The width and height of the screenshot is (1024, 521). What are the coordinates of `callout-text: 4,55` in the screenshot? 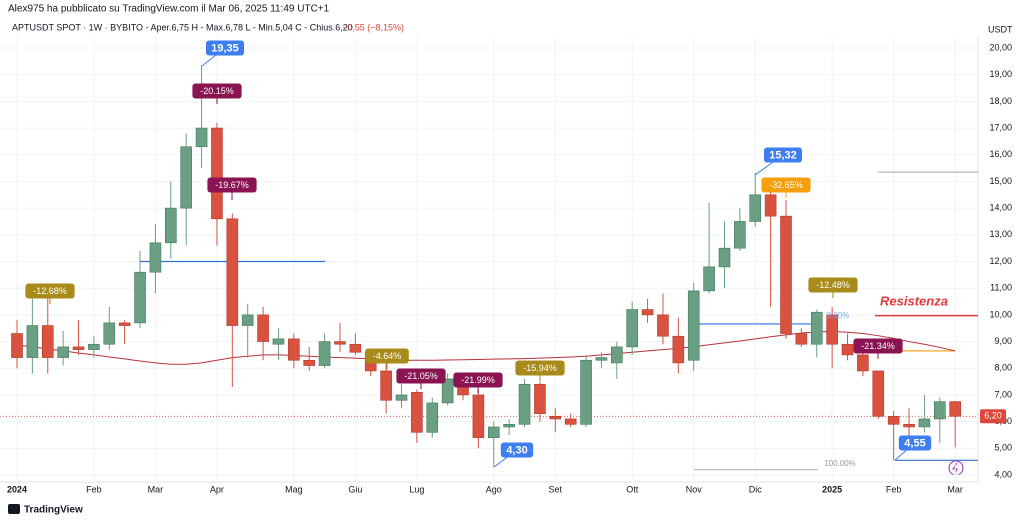 It's located at (914, 443).